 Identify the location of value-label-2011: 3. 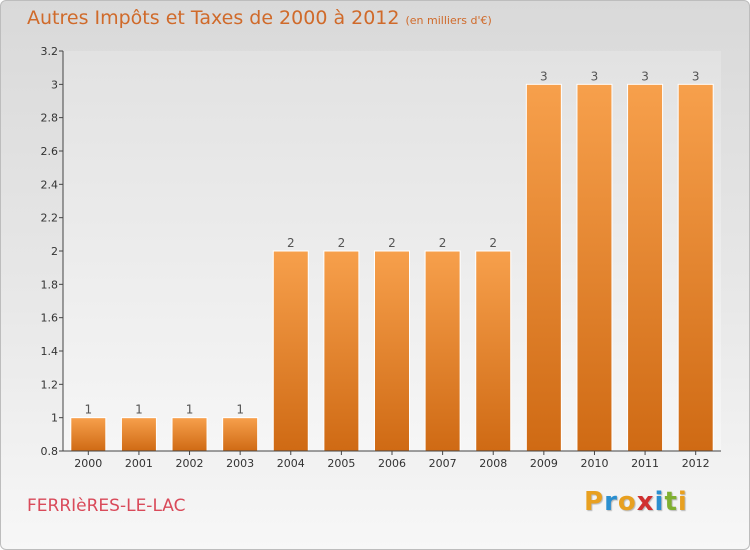
(645, 76).